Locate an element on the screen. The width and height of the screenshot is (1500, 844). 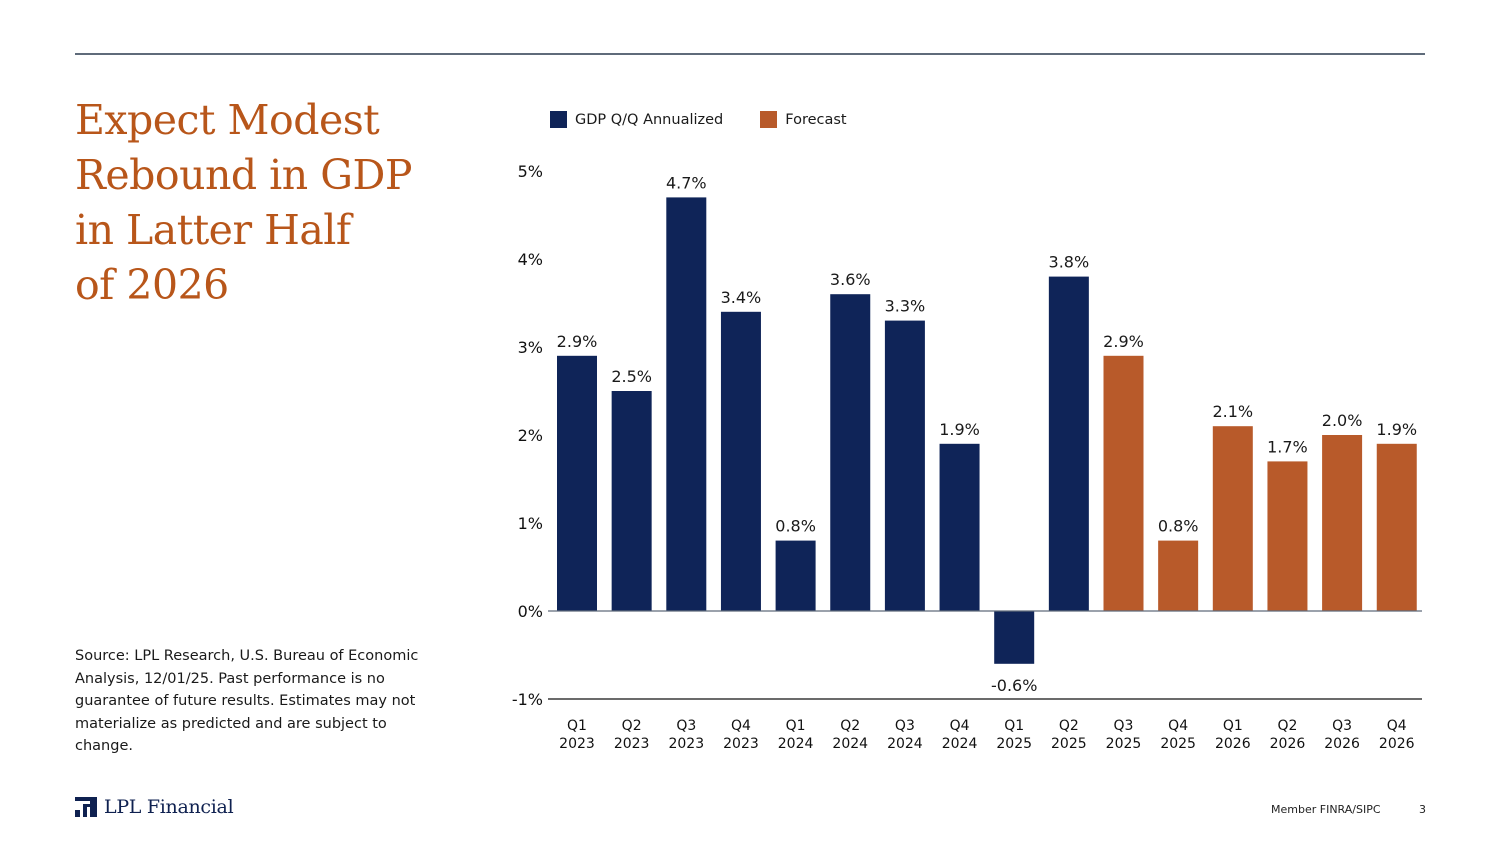
y-tick-label: 5% is located at coordinates (530, 171).